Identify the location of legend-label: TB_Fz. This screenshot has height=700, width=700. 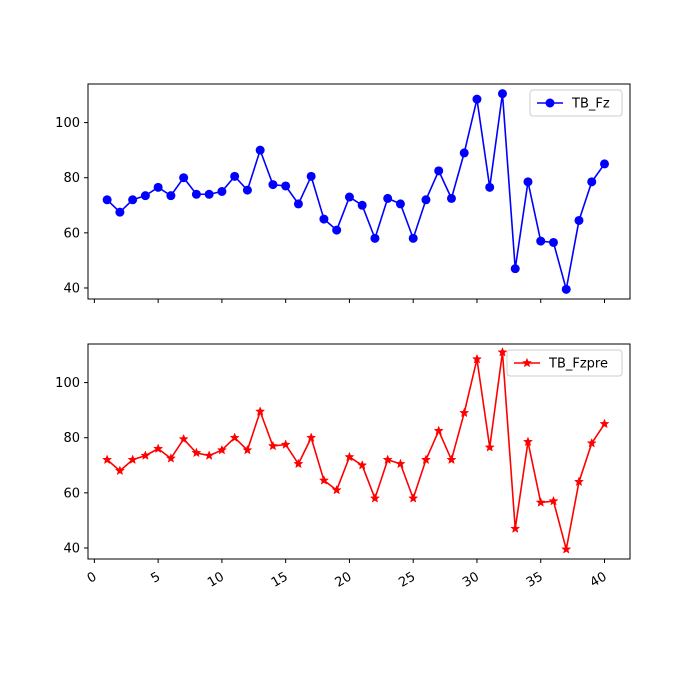
(590, 104).